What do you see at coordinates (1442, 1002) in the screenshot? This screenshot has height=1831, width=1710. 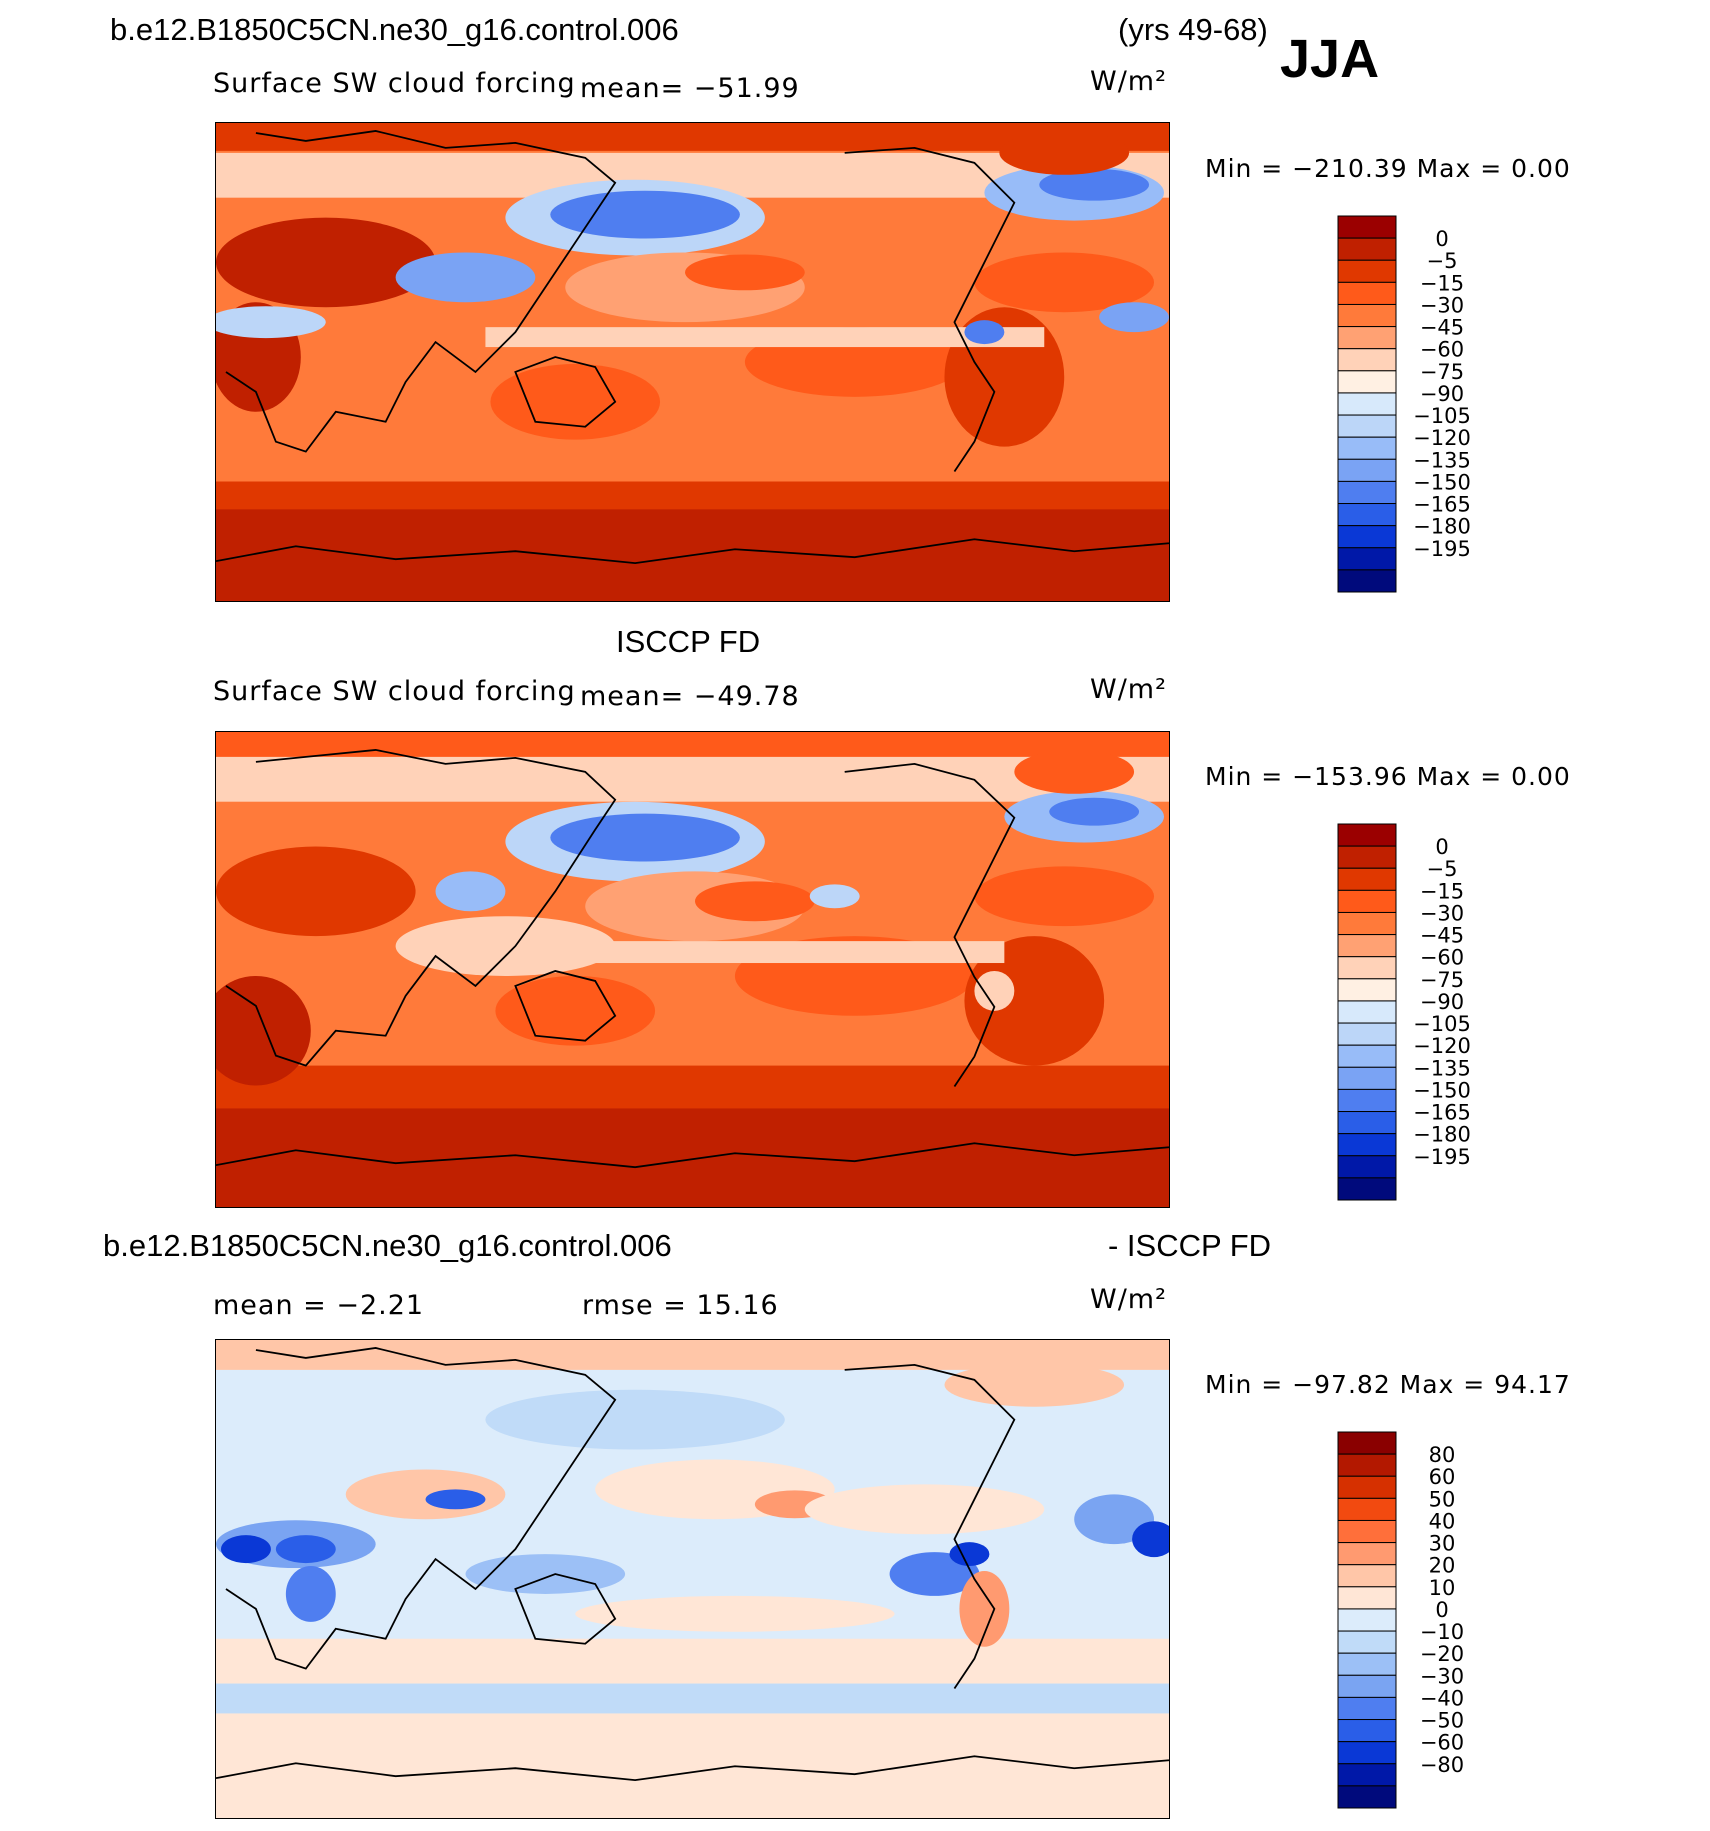 I see `colorbar-label: −90` at bounding box center [1442, 1002].